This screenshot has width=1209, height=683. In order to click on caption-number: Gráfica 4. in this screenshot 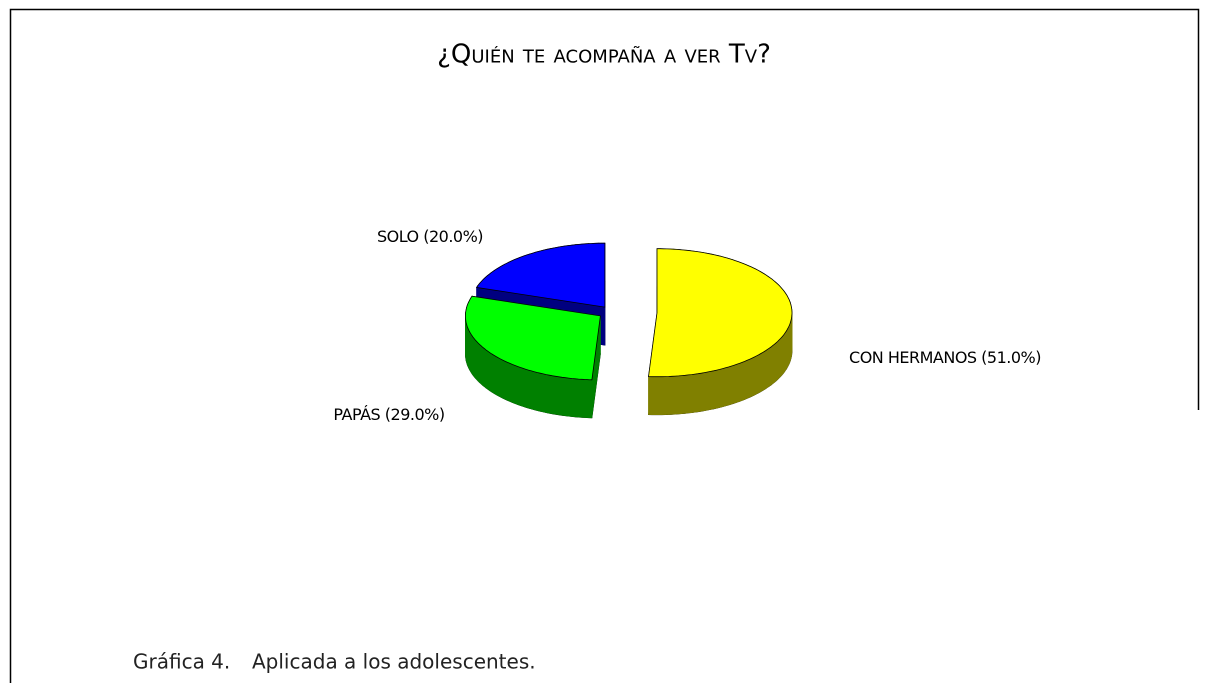, I will do `click(181, 662)`.